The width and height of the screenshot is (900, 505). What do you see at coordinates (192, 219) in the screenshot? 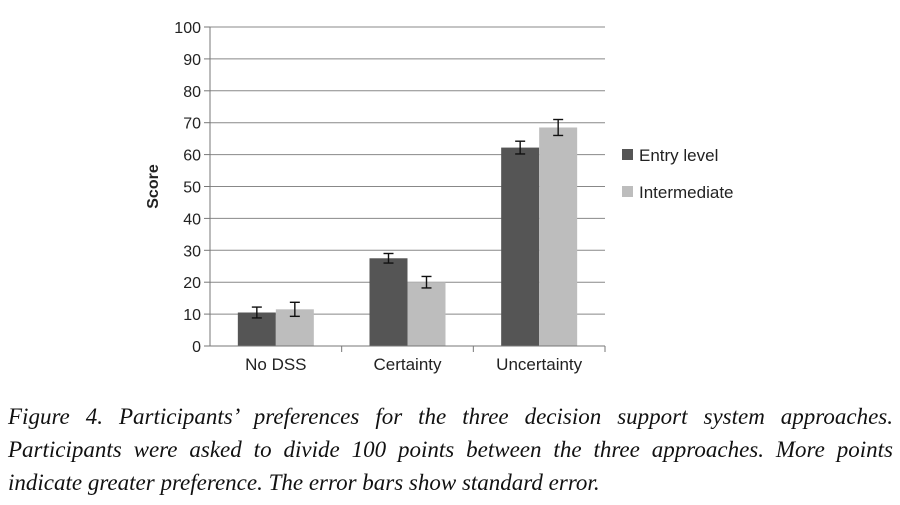
I see `y-tick-label: 40` at bounding box center [192, 219].